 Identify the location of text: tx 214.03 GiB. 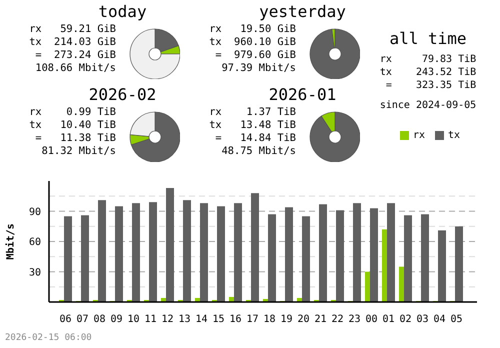
(72, 42).